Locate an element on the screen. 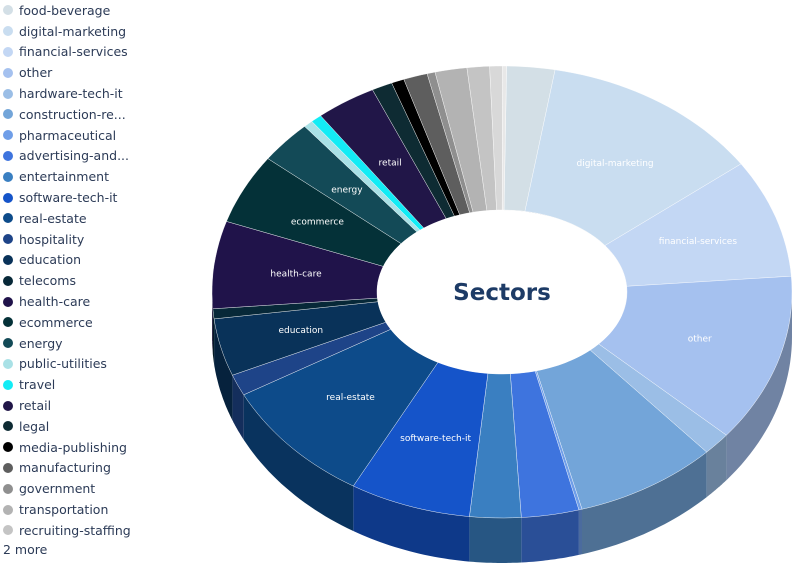  legend-label: education is located at coordinates (50, 260).